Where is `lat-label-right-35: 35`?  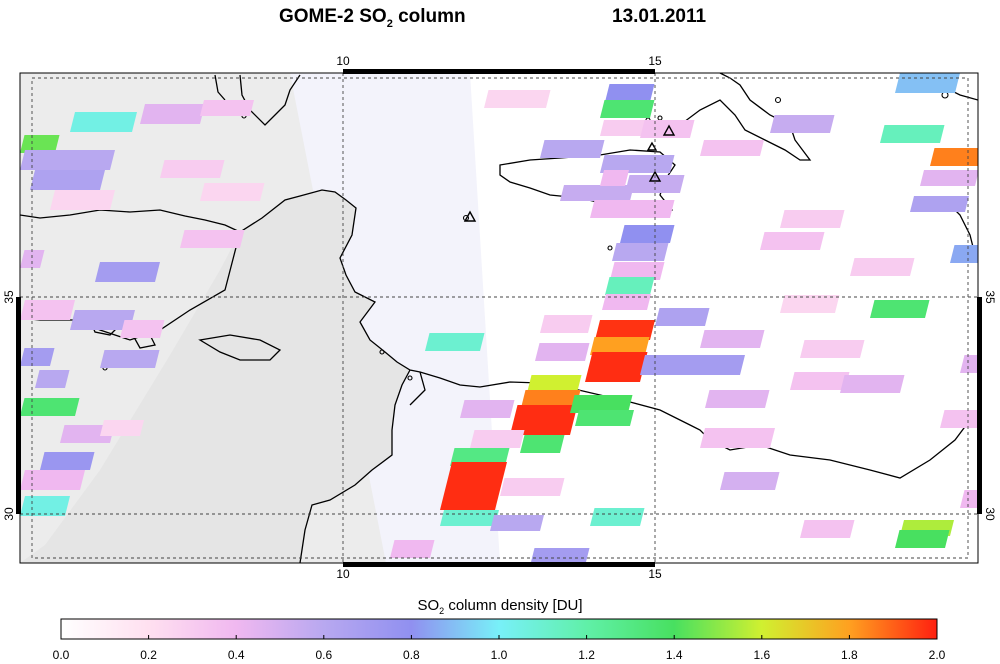
lat-label-right-35: 35 is located at coordinates (990, 297).